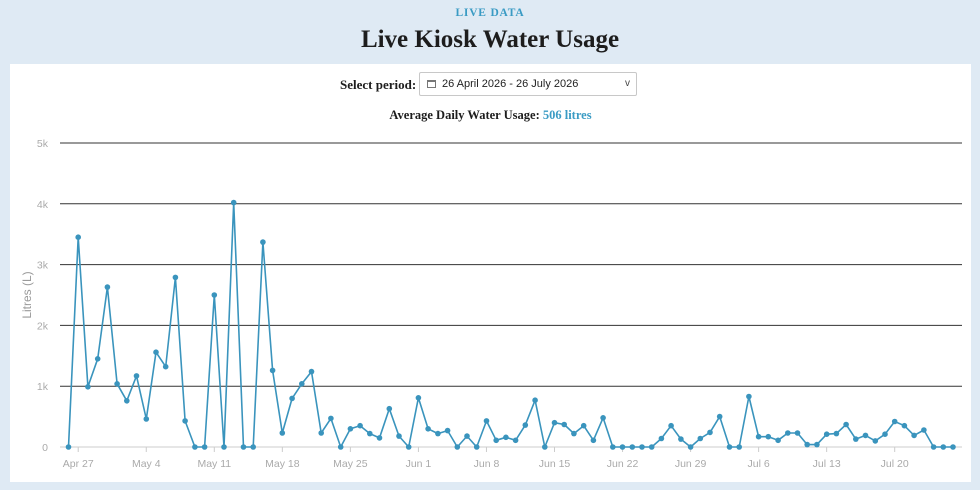  Describe the element at coordinates (78, 464) in the screenshot. I see `x-tick-label: Apr 27` at that location.